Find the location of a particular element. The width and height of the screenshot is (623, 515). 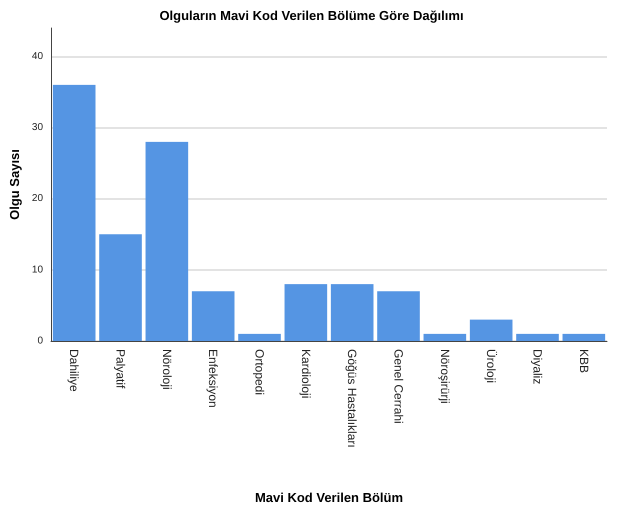

y-tick-label: 10 is located at coordinates (38, 270).